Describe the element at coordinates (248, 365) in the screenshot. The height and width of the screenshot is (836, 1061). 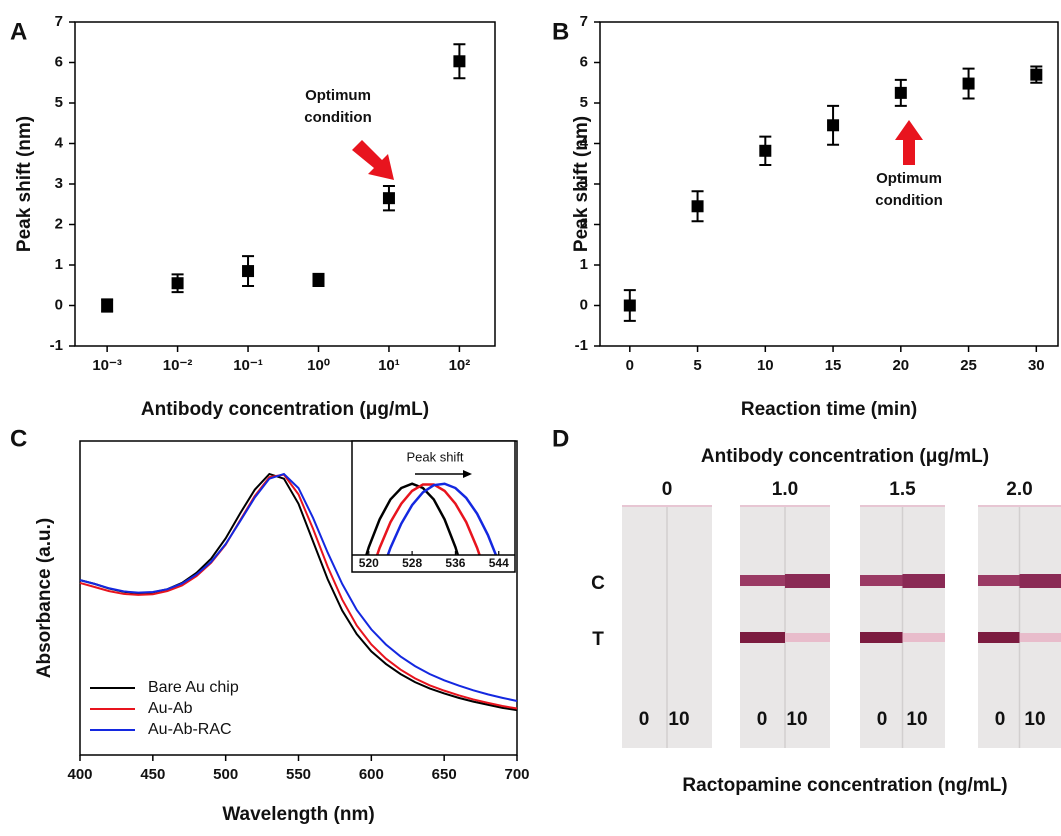
I see `x-tick-label: 10⁻¹` at that location.